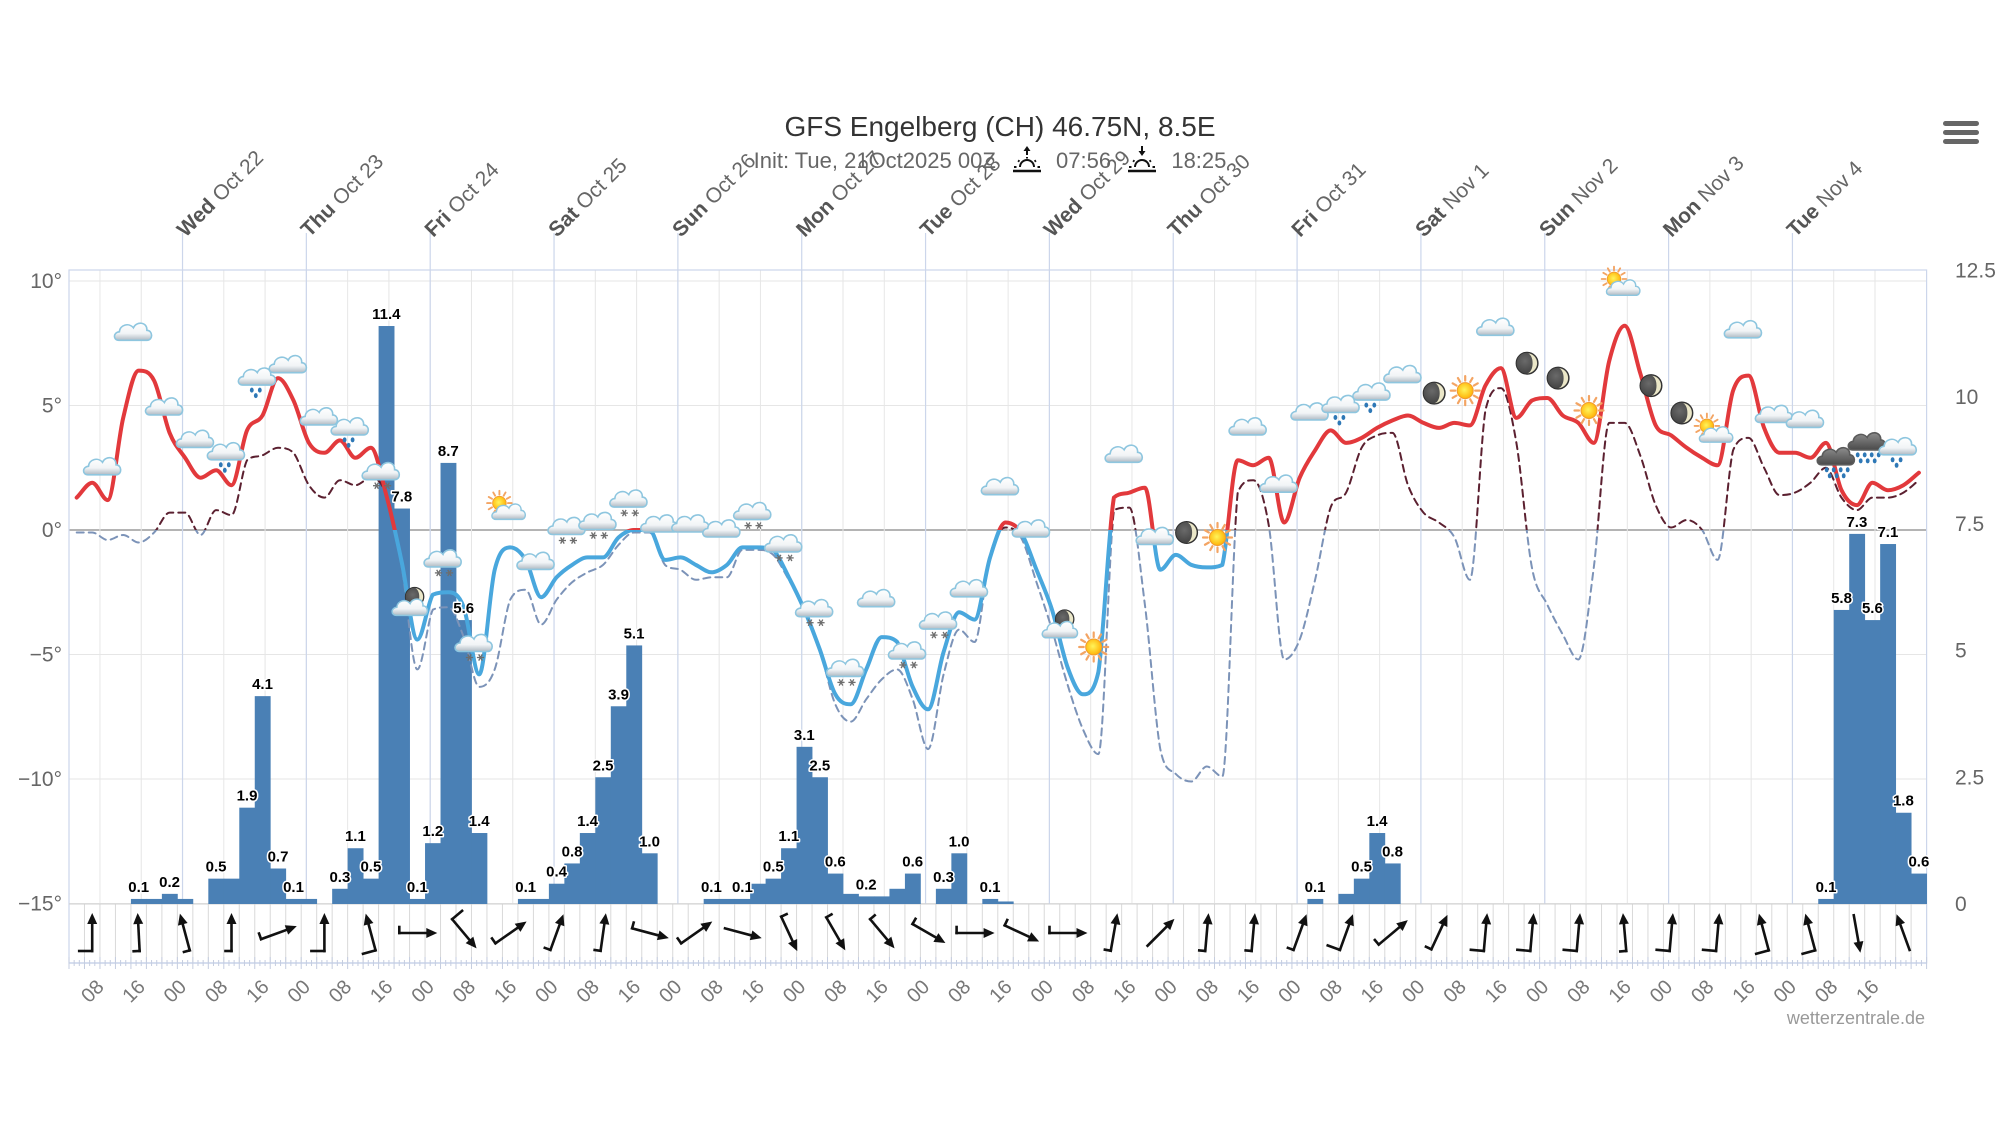 This screenshot has height=1125, width=2000. I want to click on day-label-date: Oct 29, so click(1105, 176).